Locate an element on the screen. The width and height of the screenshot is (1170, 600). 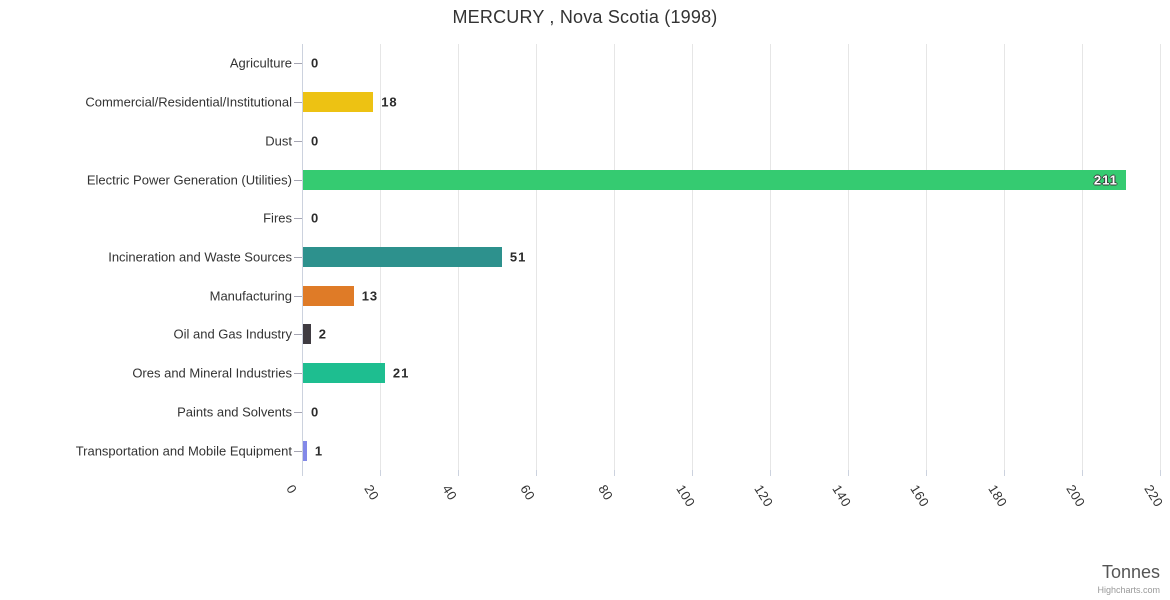
x-axis-tick-label: 80 is located at coordinates (606, 493).